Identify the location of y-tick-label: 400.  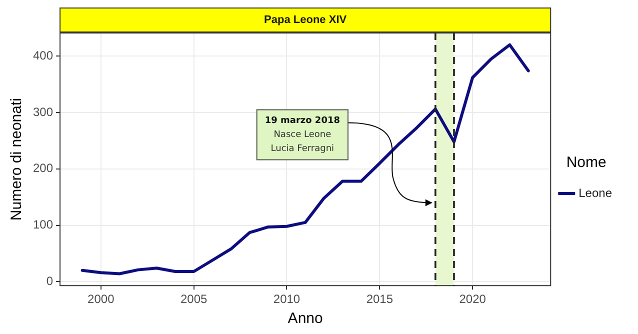
(43, 55).